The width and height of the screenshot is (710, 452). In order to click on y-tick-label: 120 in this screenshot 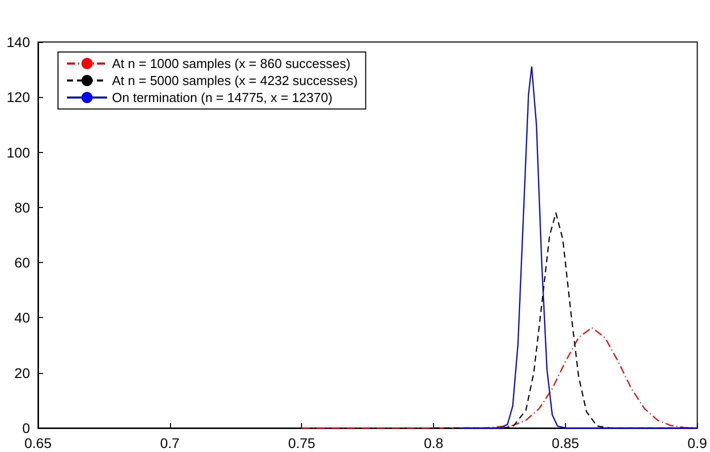, I will do `click(18, 97)`.